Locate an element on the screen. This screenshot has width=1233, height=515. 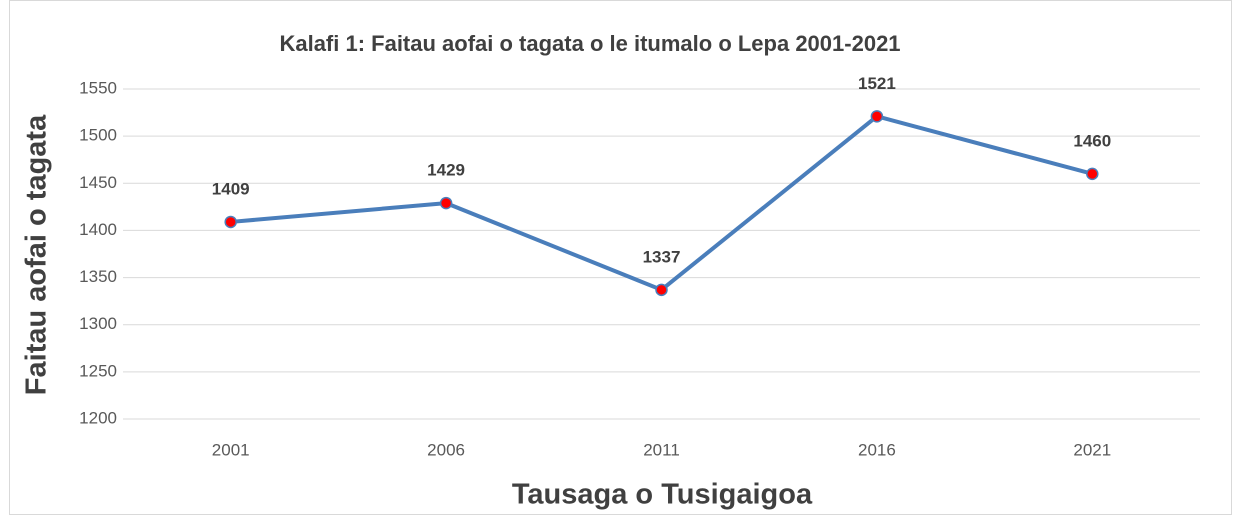
x-tick-label: 2016 is located at coordinates (877, 449).